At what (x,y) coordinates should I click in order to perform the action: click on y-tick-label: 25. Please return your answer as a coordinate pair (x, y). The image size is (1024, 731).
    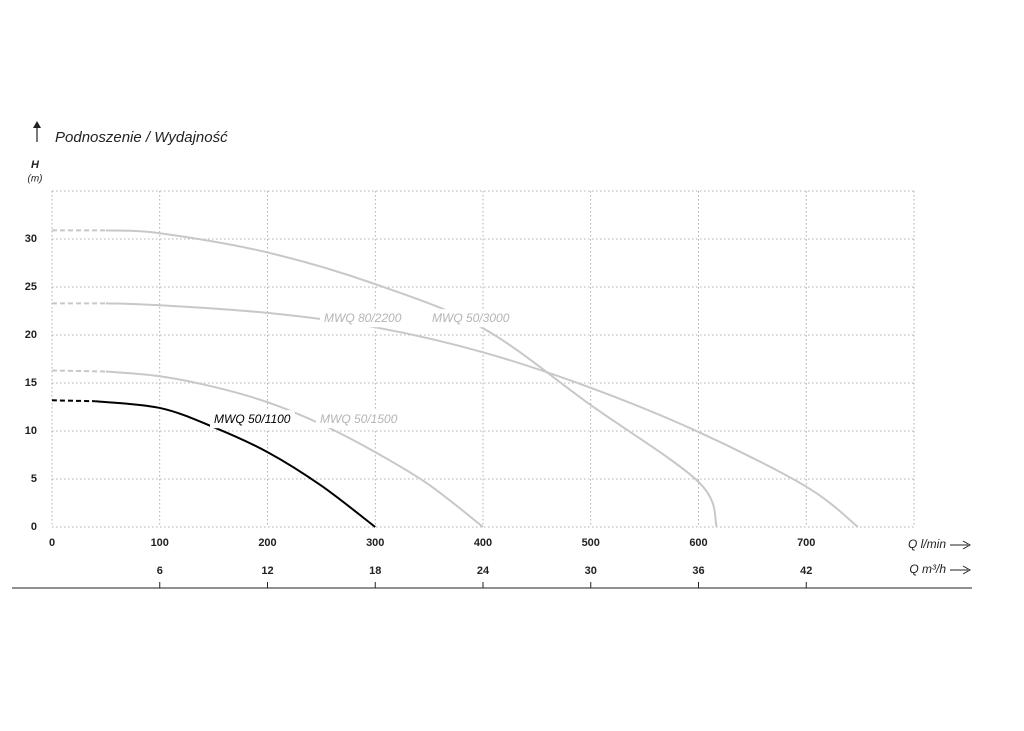
    Looking at the image, I should click on (31, 287).